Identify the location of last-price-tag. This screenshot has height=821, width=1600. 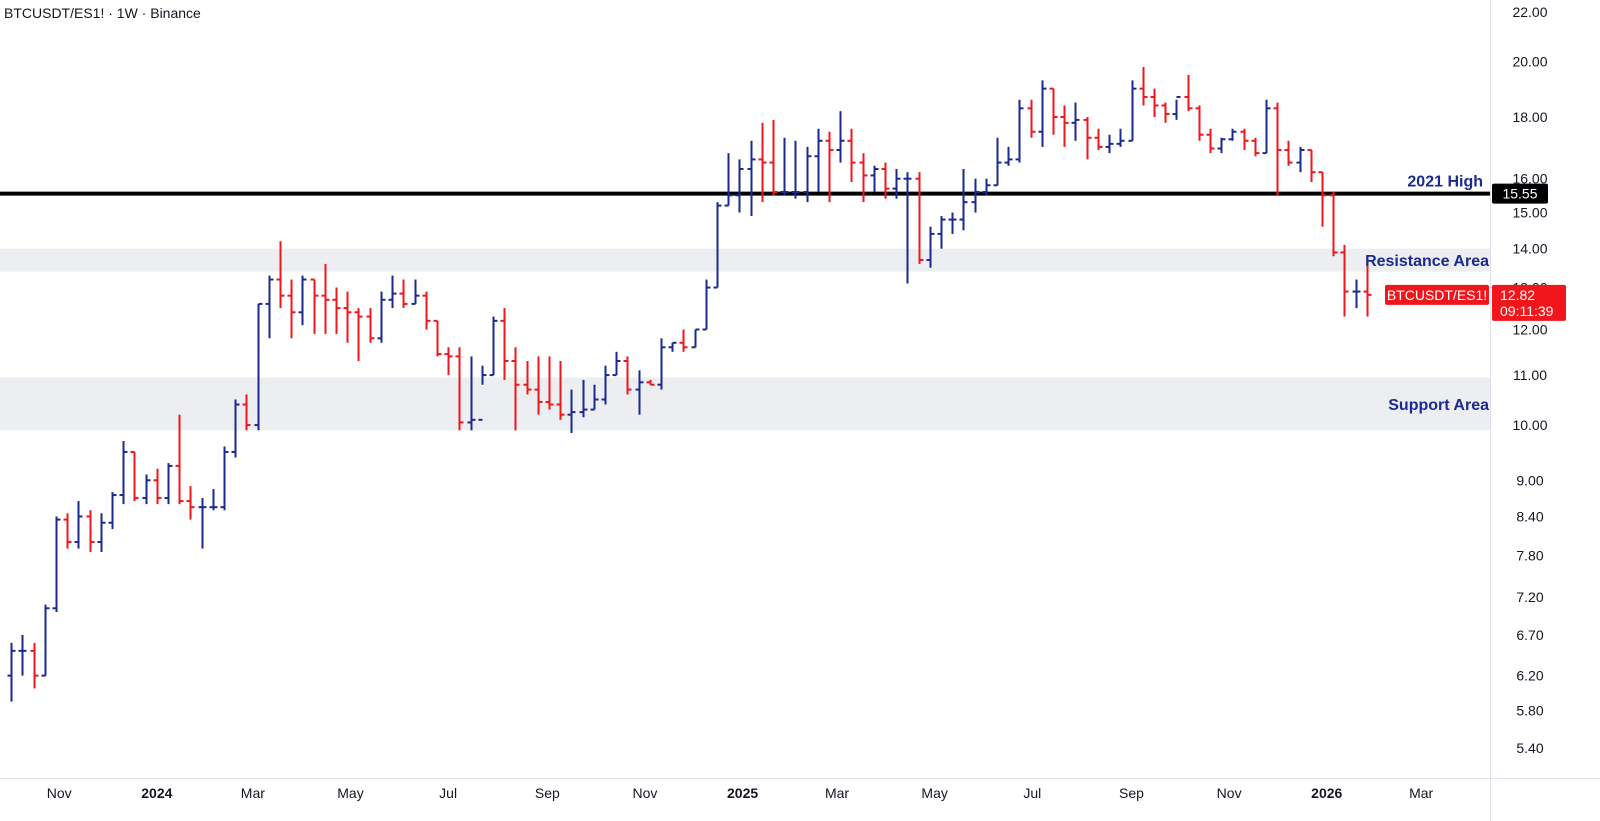
(1529, 302).